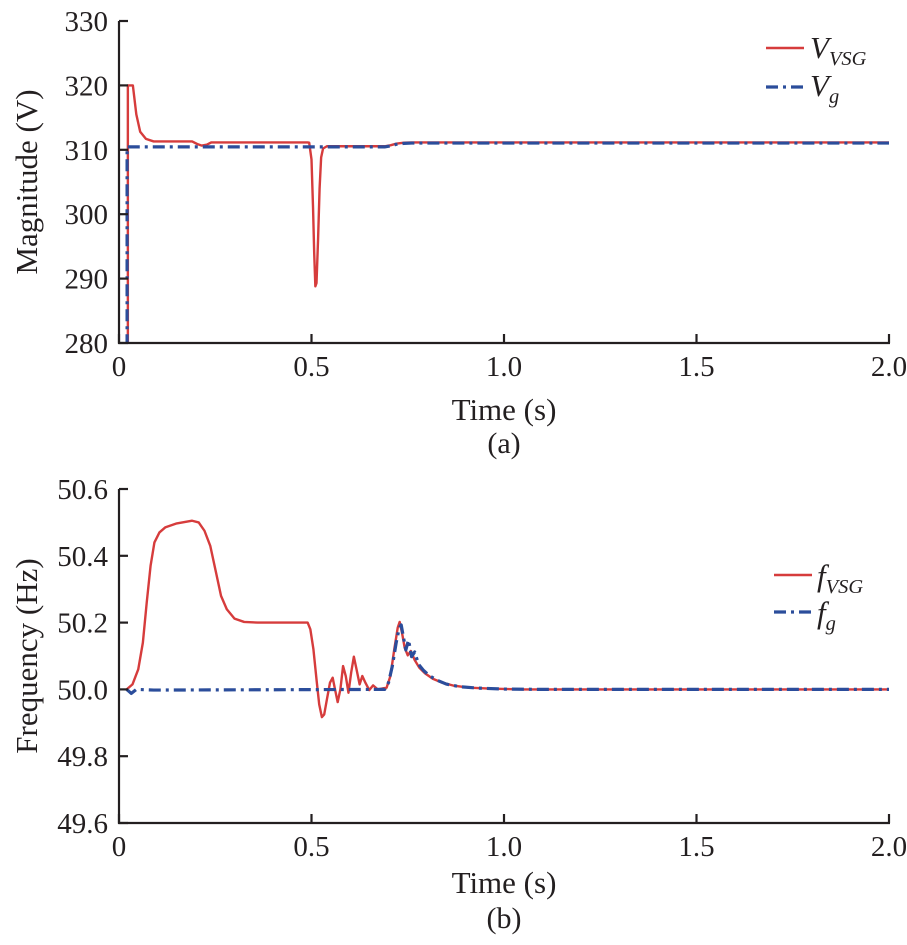  What do you see at coordinates (504, 918) in the screenshot?
I see `subplot-label-b: (b)` at bounding box center [504, 918].